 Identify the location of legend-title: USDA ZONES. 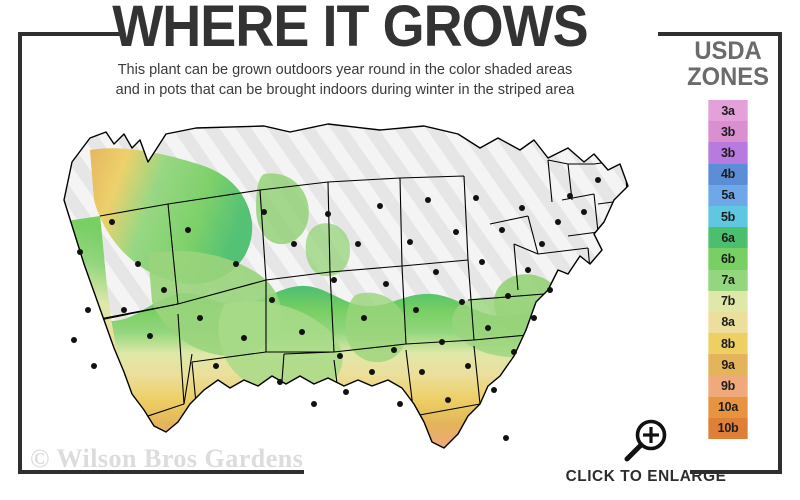
(728, 64).